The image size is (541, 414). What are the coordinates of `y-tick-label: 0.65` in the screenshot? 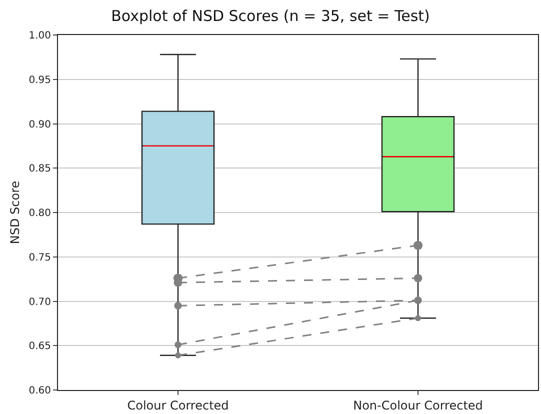 It's located at (39, 346).